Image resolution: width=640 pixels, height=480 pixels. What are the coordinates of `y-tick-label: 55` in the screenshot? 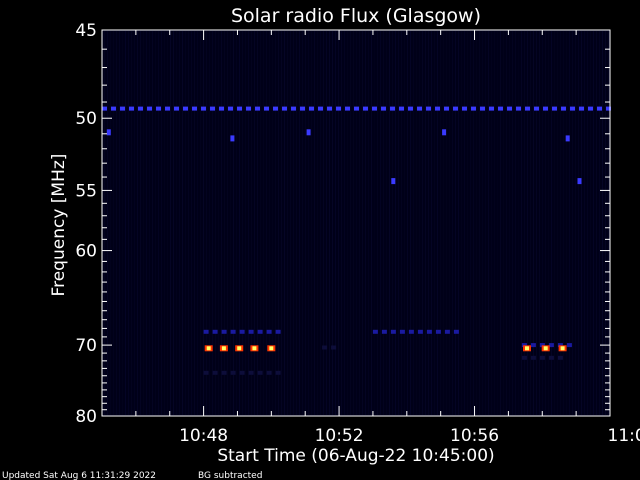 It's located at (86, 191).